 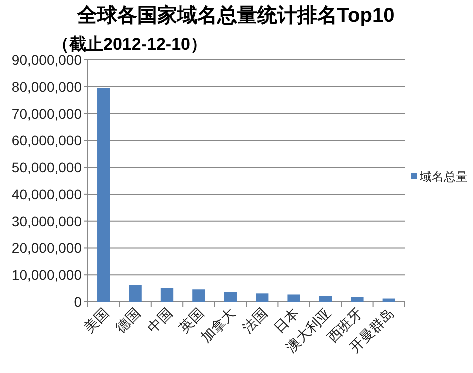 What do you see at coordinates (47, 86) in the screenshot?
I see `y-tick-label: 80,000,000` at bounding box center [47, 86].